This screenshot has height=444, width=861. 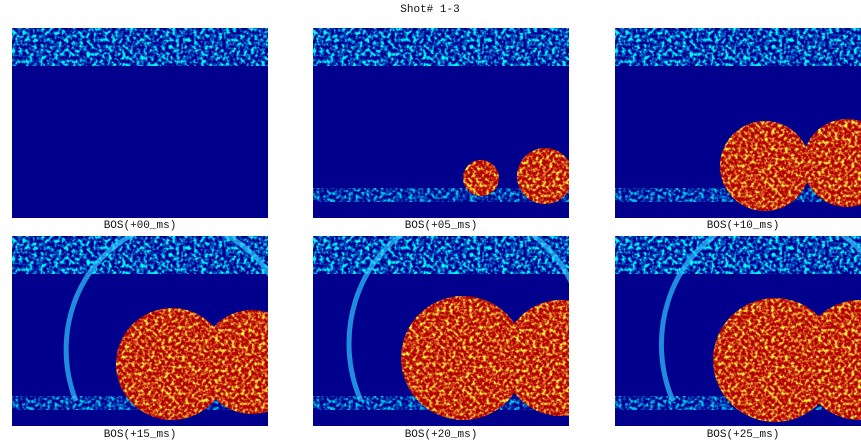 I want to click on panel-label: BOS(+15_ms), so click(x=140, y=435).